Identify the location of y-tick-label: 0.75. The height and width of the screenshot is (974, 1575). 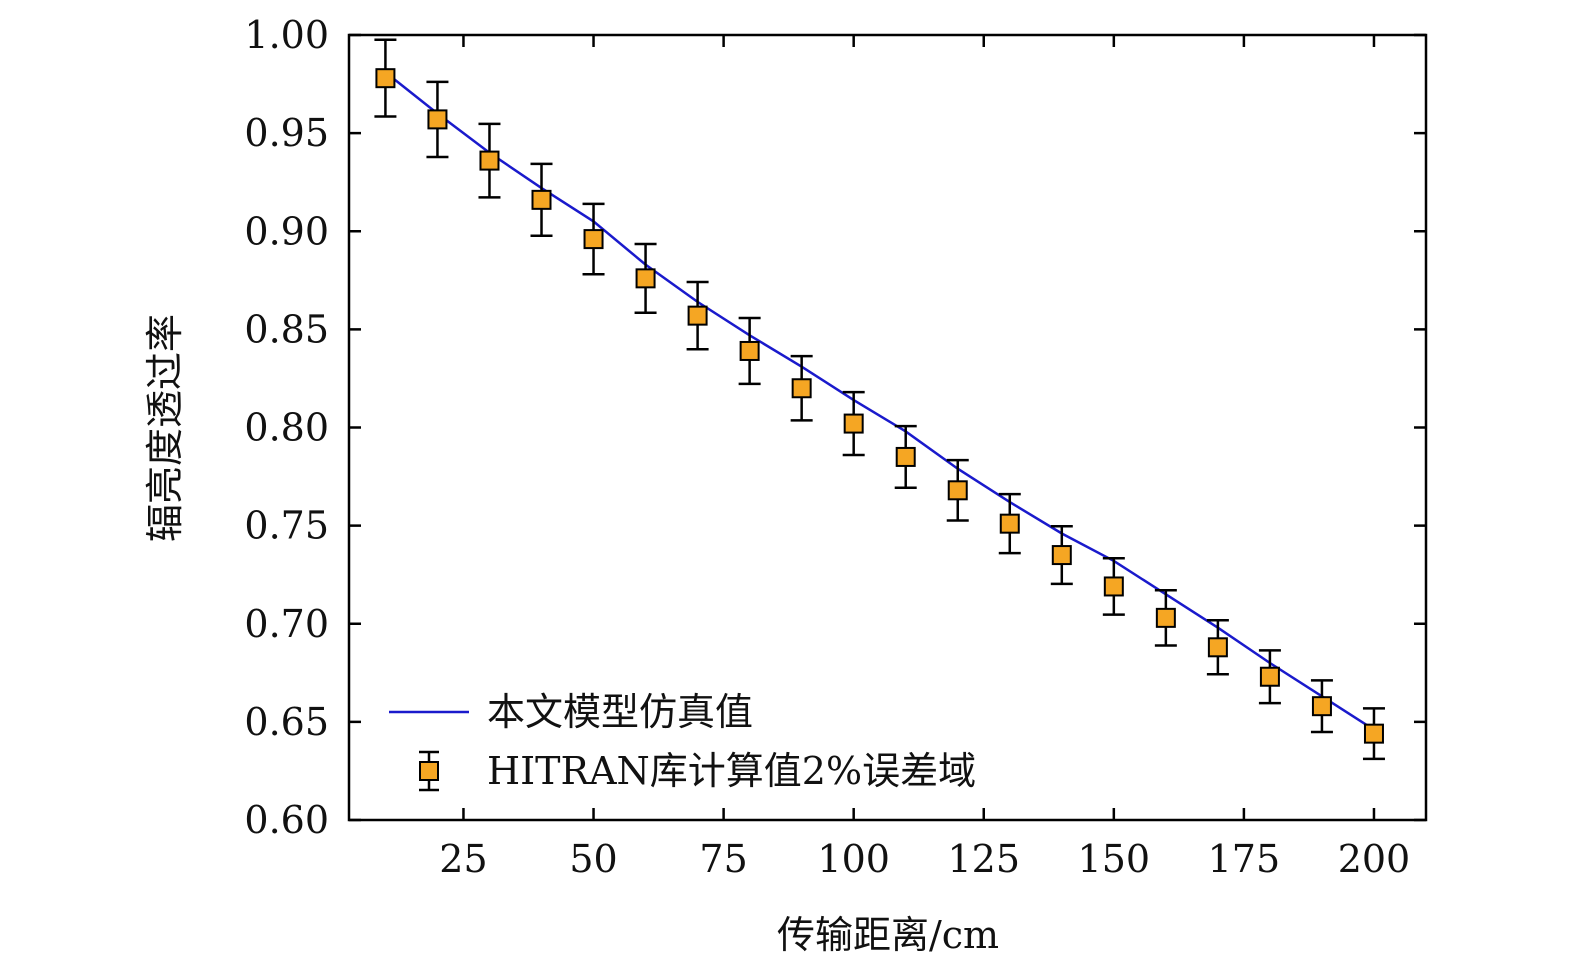
(286, 526).